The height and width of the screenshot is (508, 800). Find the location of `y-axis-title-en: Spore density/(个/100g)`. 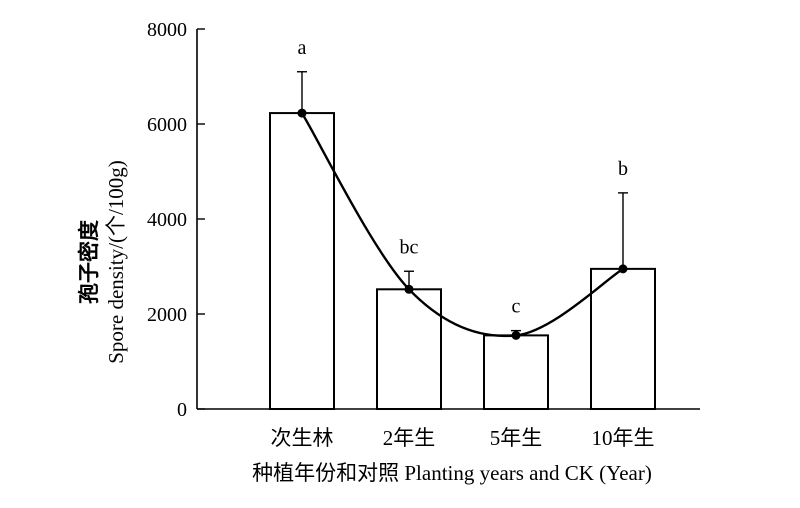

y-axis-title-en: Spore density/(个/100g) is located at coordinates (116, 262).